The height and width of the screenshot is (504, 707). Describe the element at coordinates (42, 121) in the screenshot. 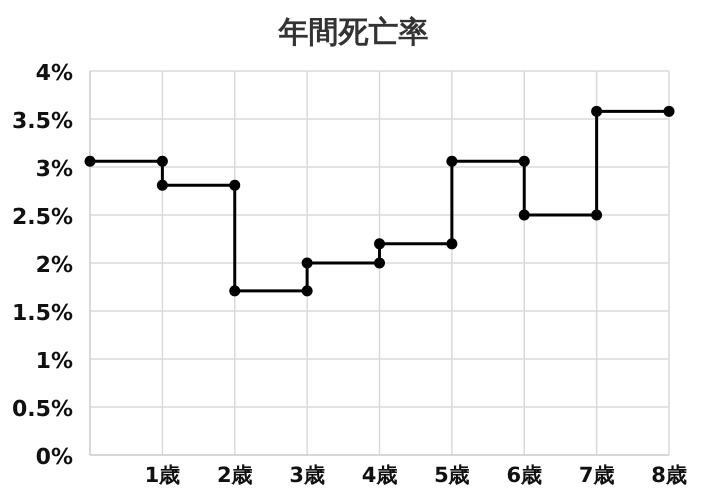

I see `y-tick-label: 3.5%` at that location.